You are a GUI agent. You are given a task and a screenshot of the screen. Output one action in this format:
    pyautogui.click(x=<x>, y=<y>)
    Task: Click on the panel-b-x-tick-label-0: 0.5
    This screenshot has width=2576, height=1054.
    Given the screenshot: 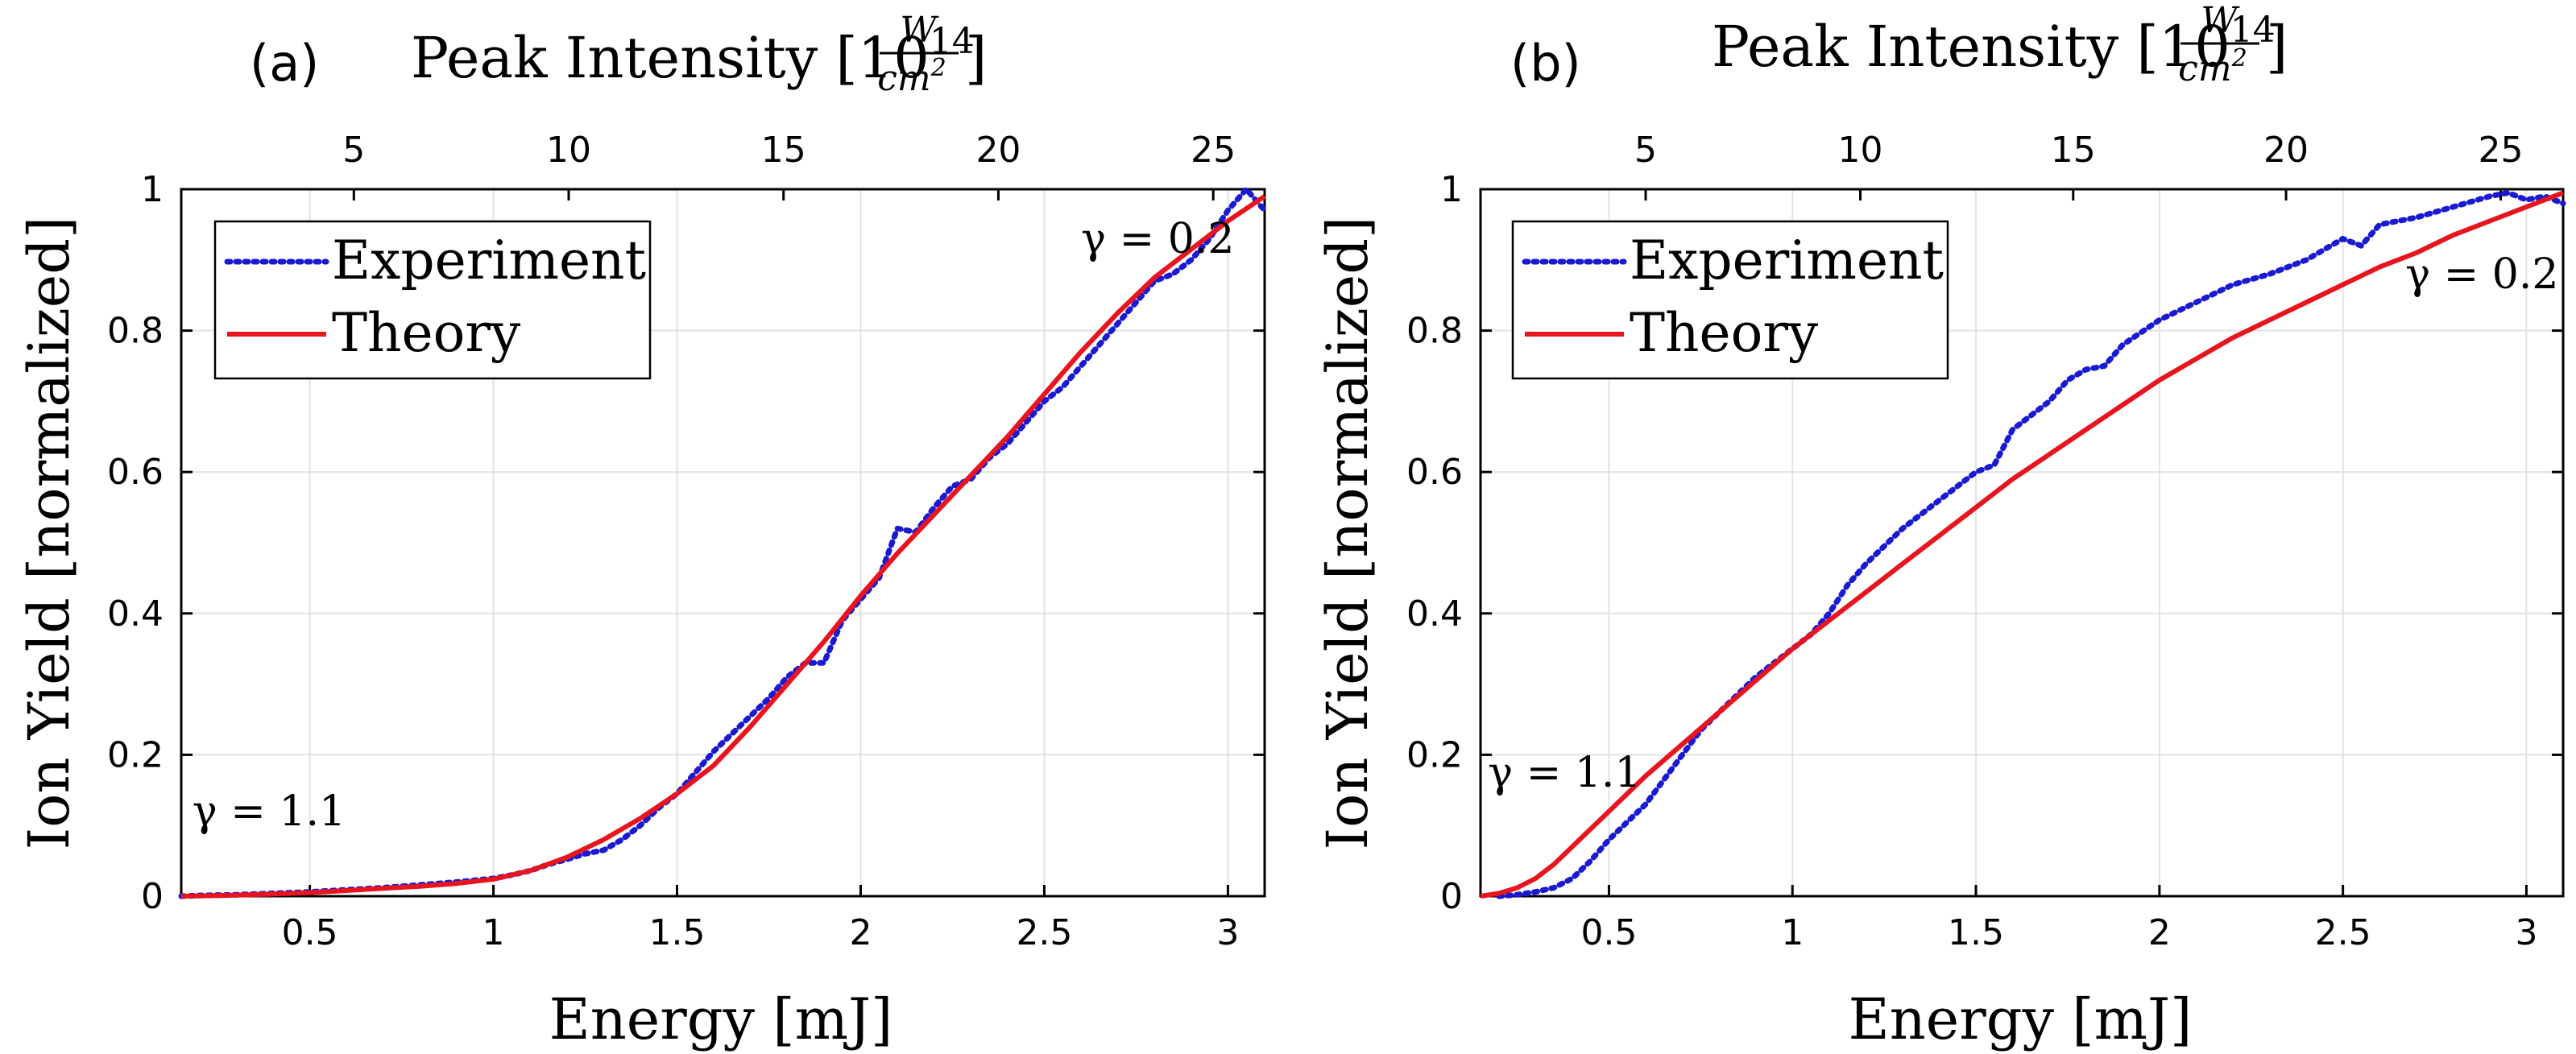 What is the action you would take?
    pyautogui.click(x=1608, y=932)
    